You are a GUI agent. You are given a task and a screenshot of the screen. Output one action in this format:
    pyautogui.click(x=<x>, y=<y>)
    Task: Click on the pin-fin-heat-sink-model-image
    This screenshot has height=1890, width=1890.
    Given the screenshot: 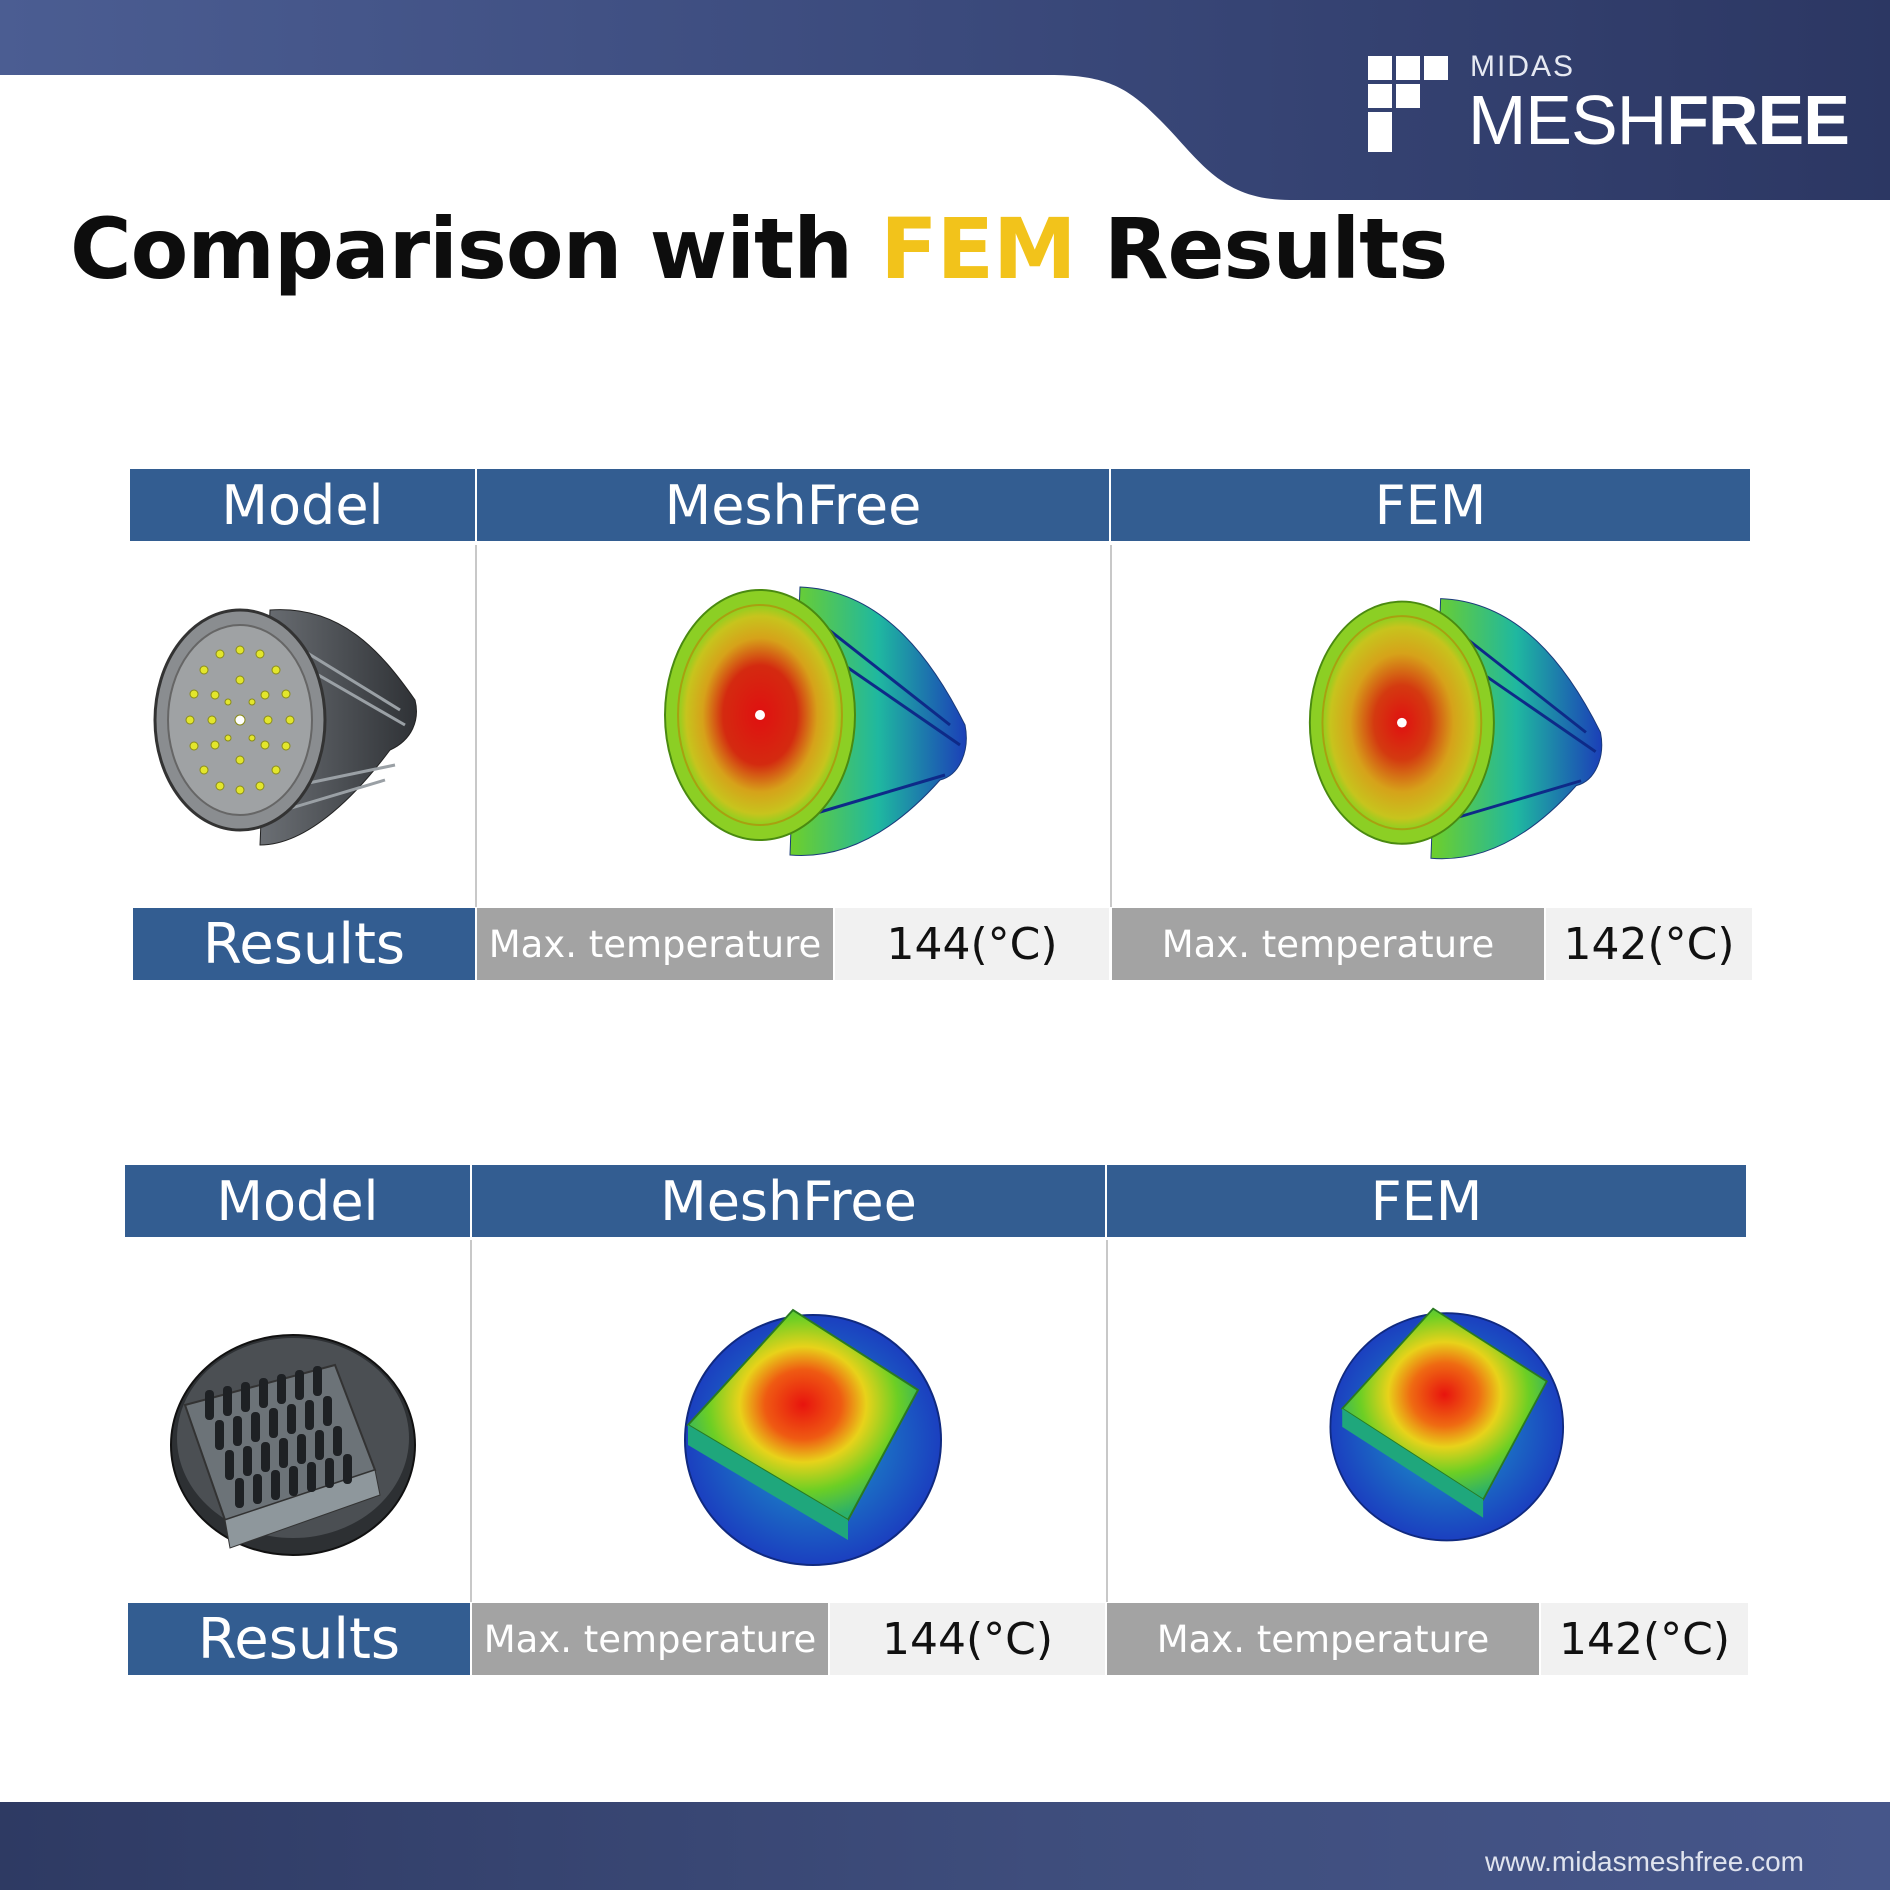 What is the action you would take?
    pyautogui.click(x=293, y=1445)
    